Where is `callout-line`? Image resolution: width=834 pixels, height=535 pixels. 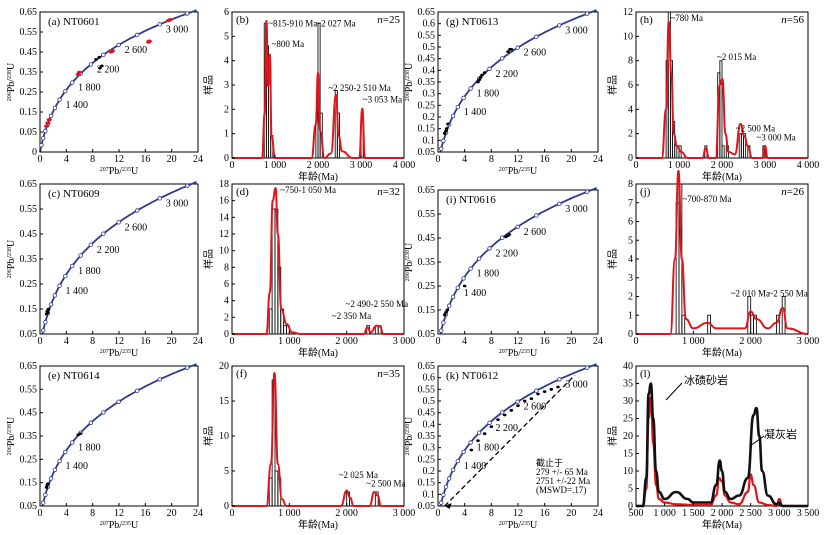 callout-line is located at coordinates (757, 441).